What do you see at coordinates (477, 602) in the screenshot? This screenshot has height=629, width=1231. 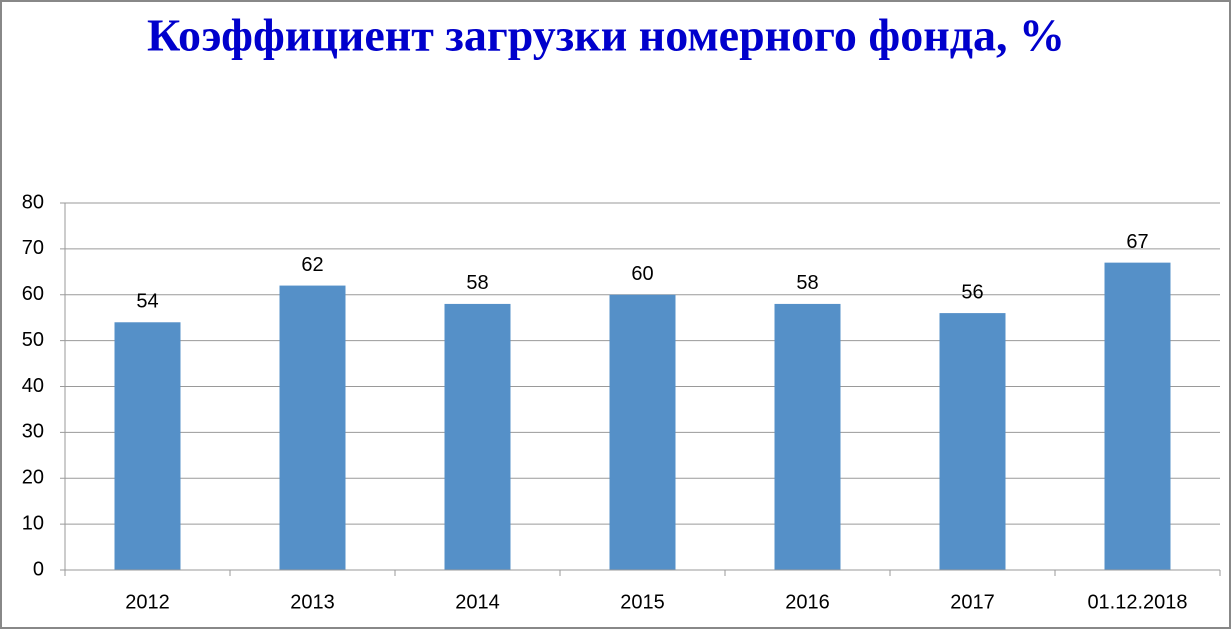 I see `x-tick-label: 2014` at bounding box center [477, 602].